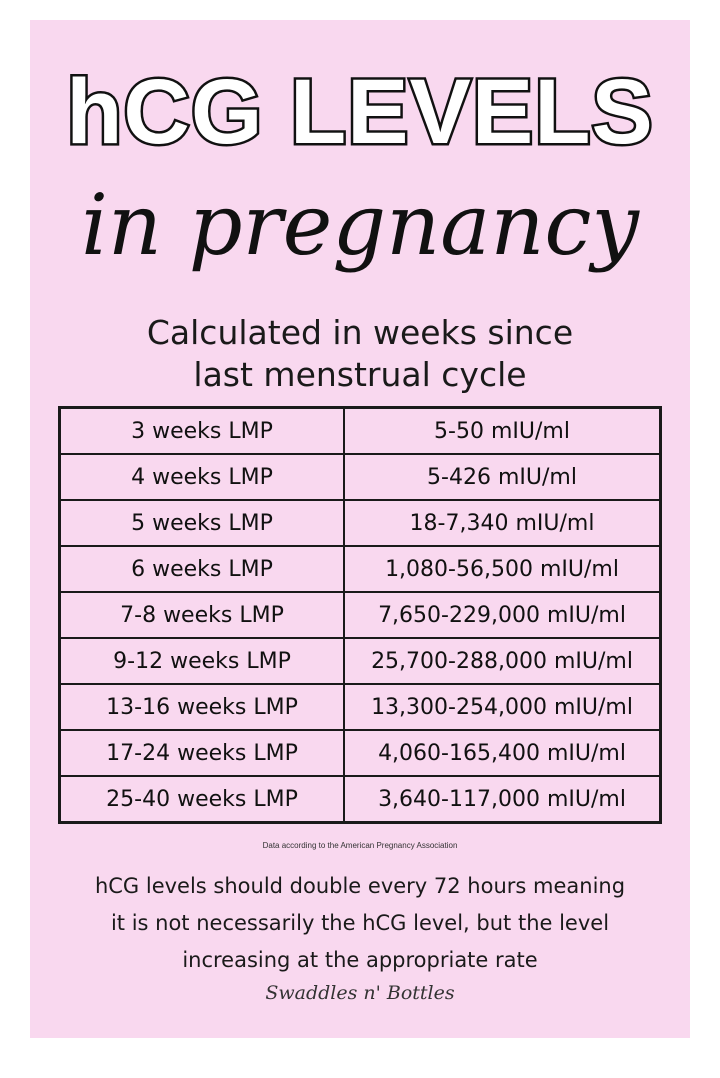  Describe the element at coordinates (360, 374) in the screenshot. I see `subtitle-line-2: last menstrual cycle` at that location.